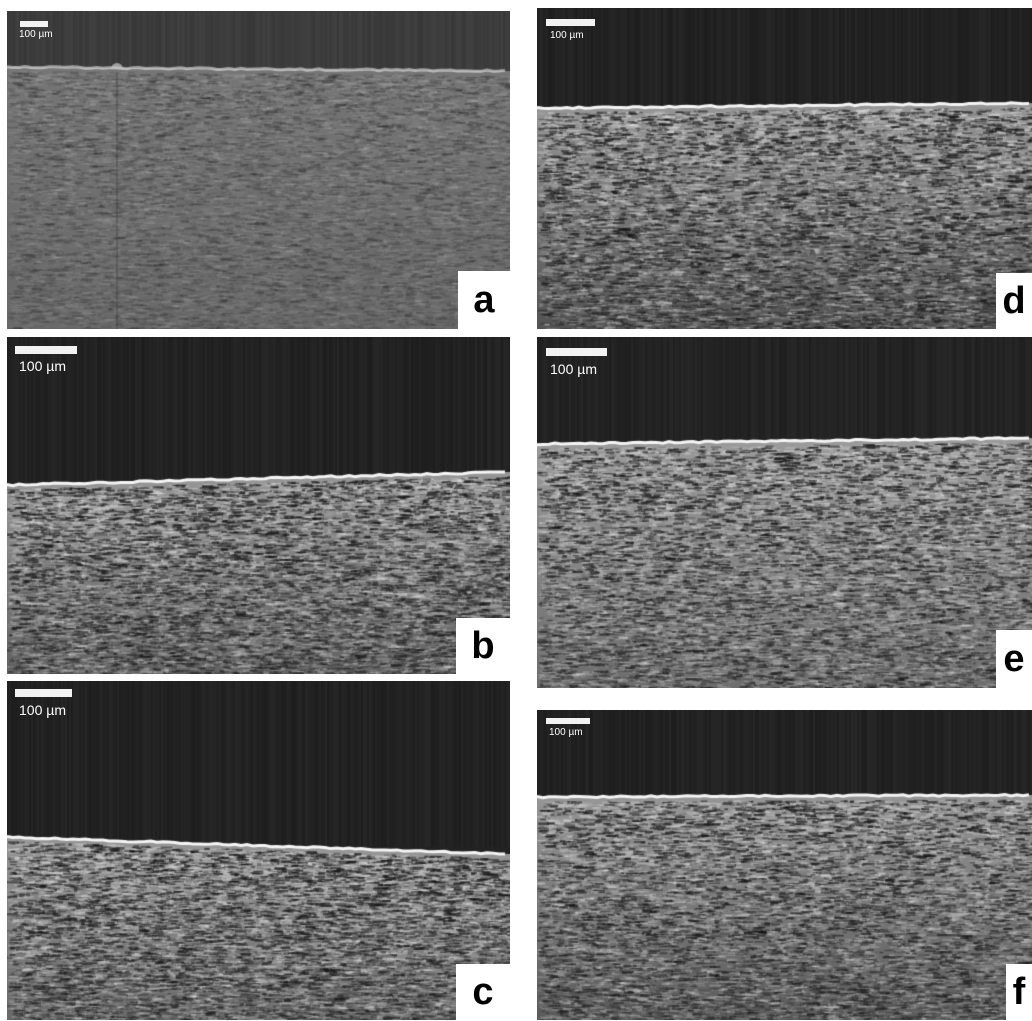 The width and height of the screenshot is (1032, 1021). I want to click on scale-bar-a, so click(34, 24).